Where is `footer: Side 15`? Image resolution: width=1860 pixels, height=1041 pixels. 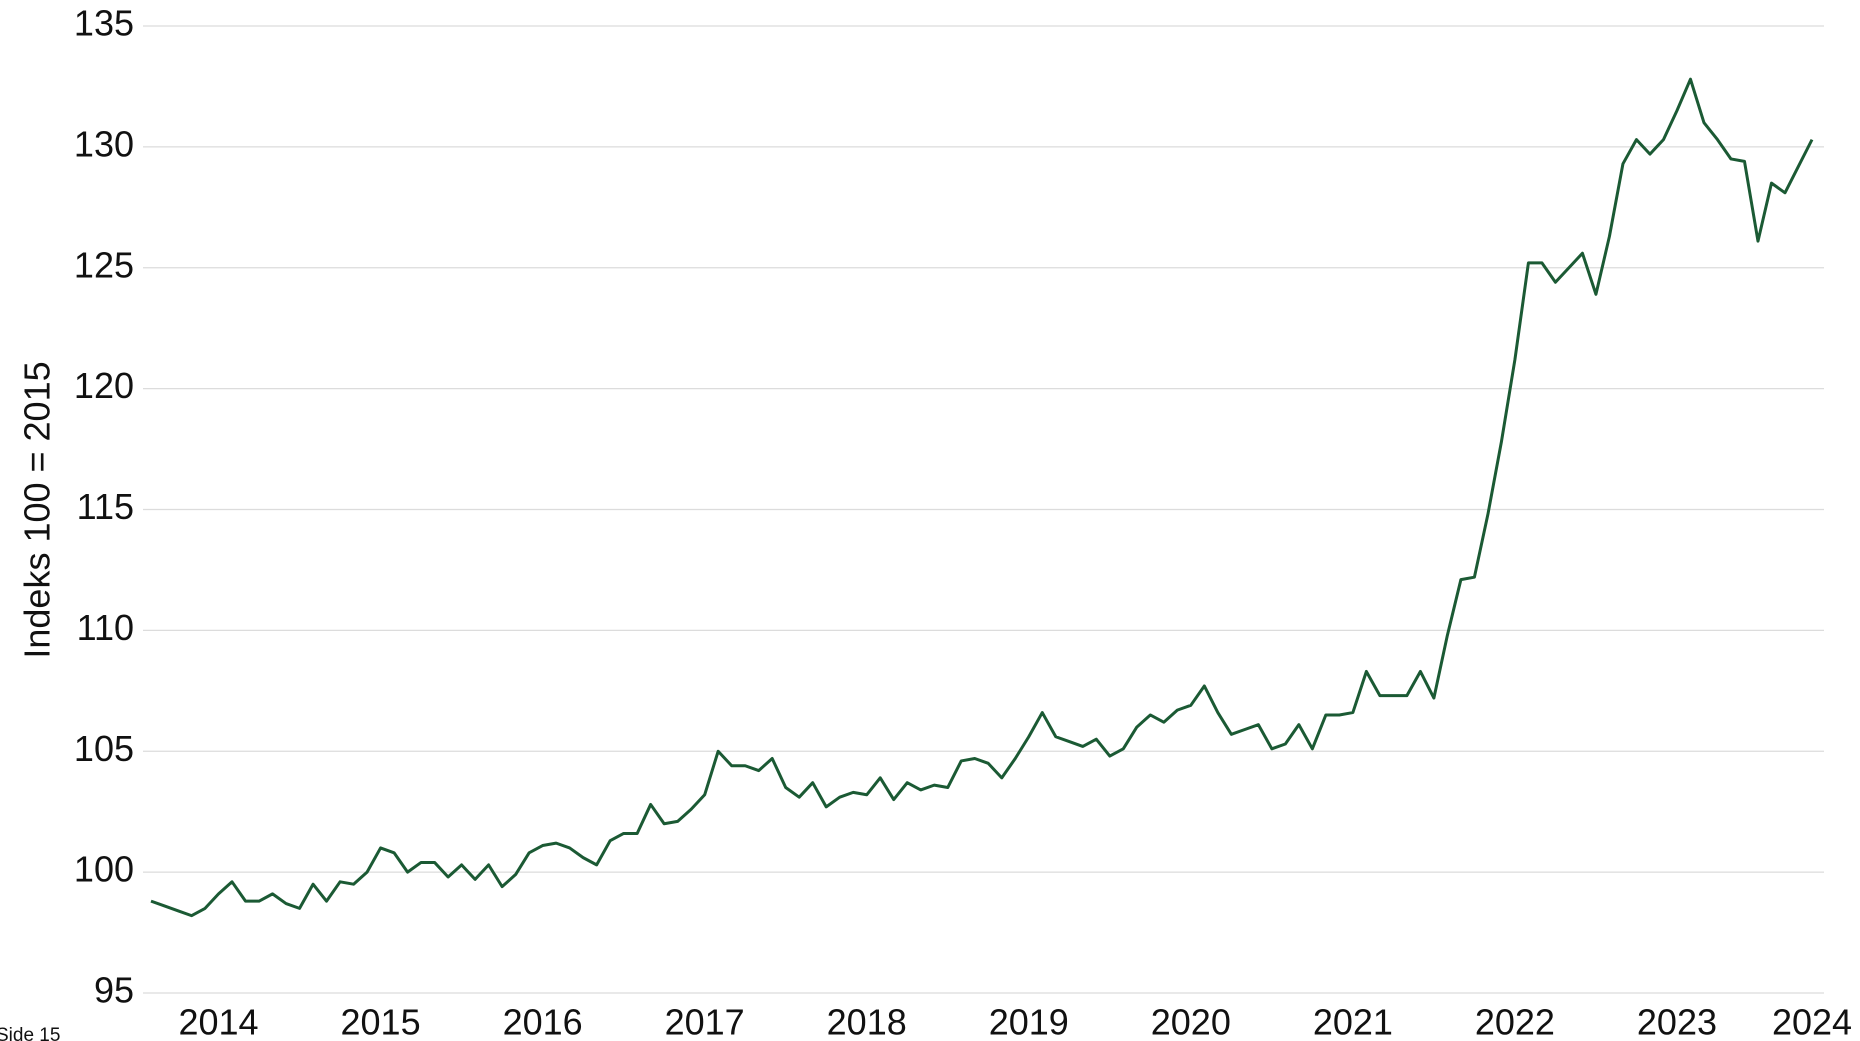 footer: Side 15 is located at coordinates (30, 1033).